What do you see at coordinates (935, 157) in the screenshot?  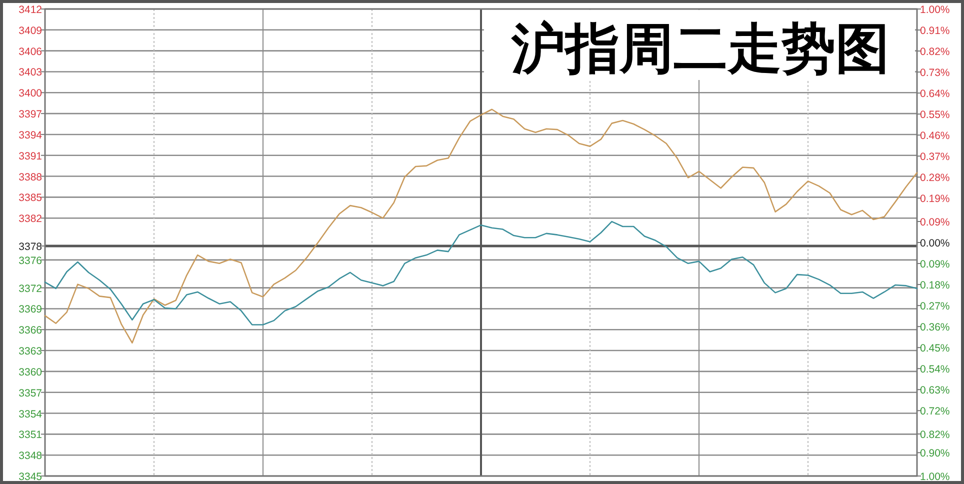 I see `y2-tick-label: 0.37%` at bounding box center [935, 157].